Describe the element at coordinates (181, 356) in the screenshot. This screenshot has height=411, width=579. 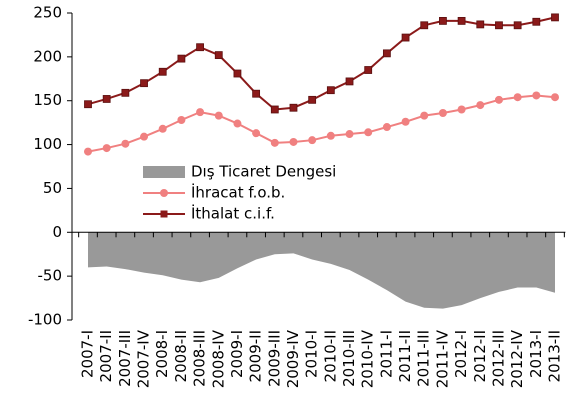
I see `x-tick-label: 2008-II` at that location.